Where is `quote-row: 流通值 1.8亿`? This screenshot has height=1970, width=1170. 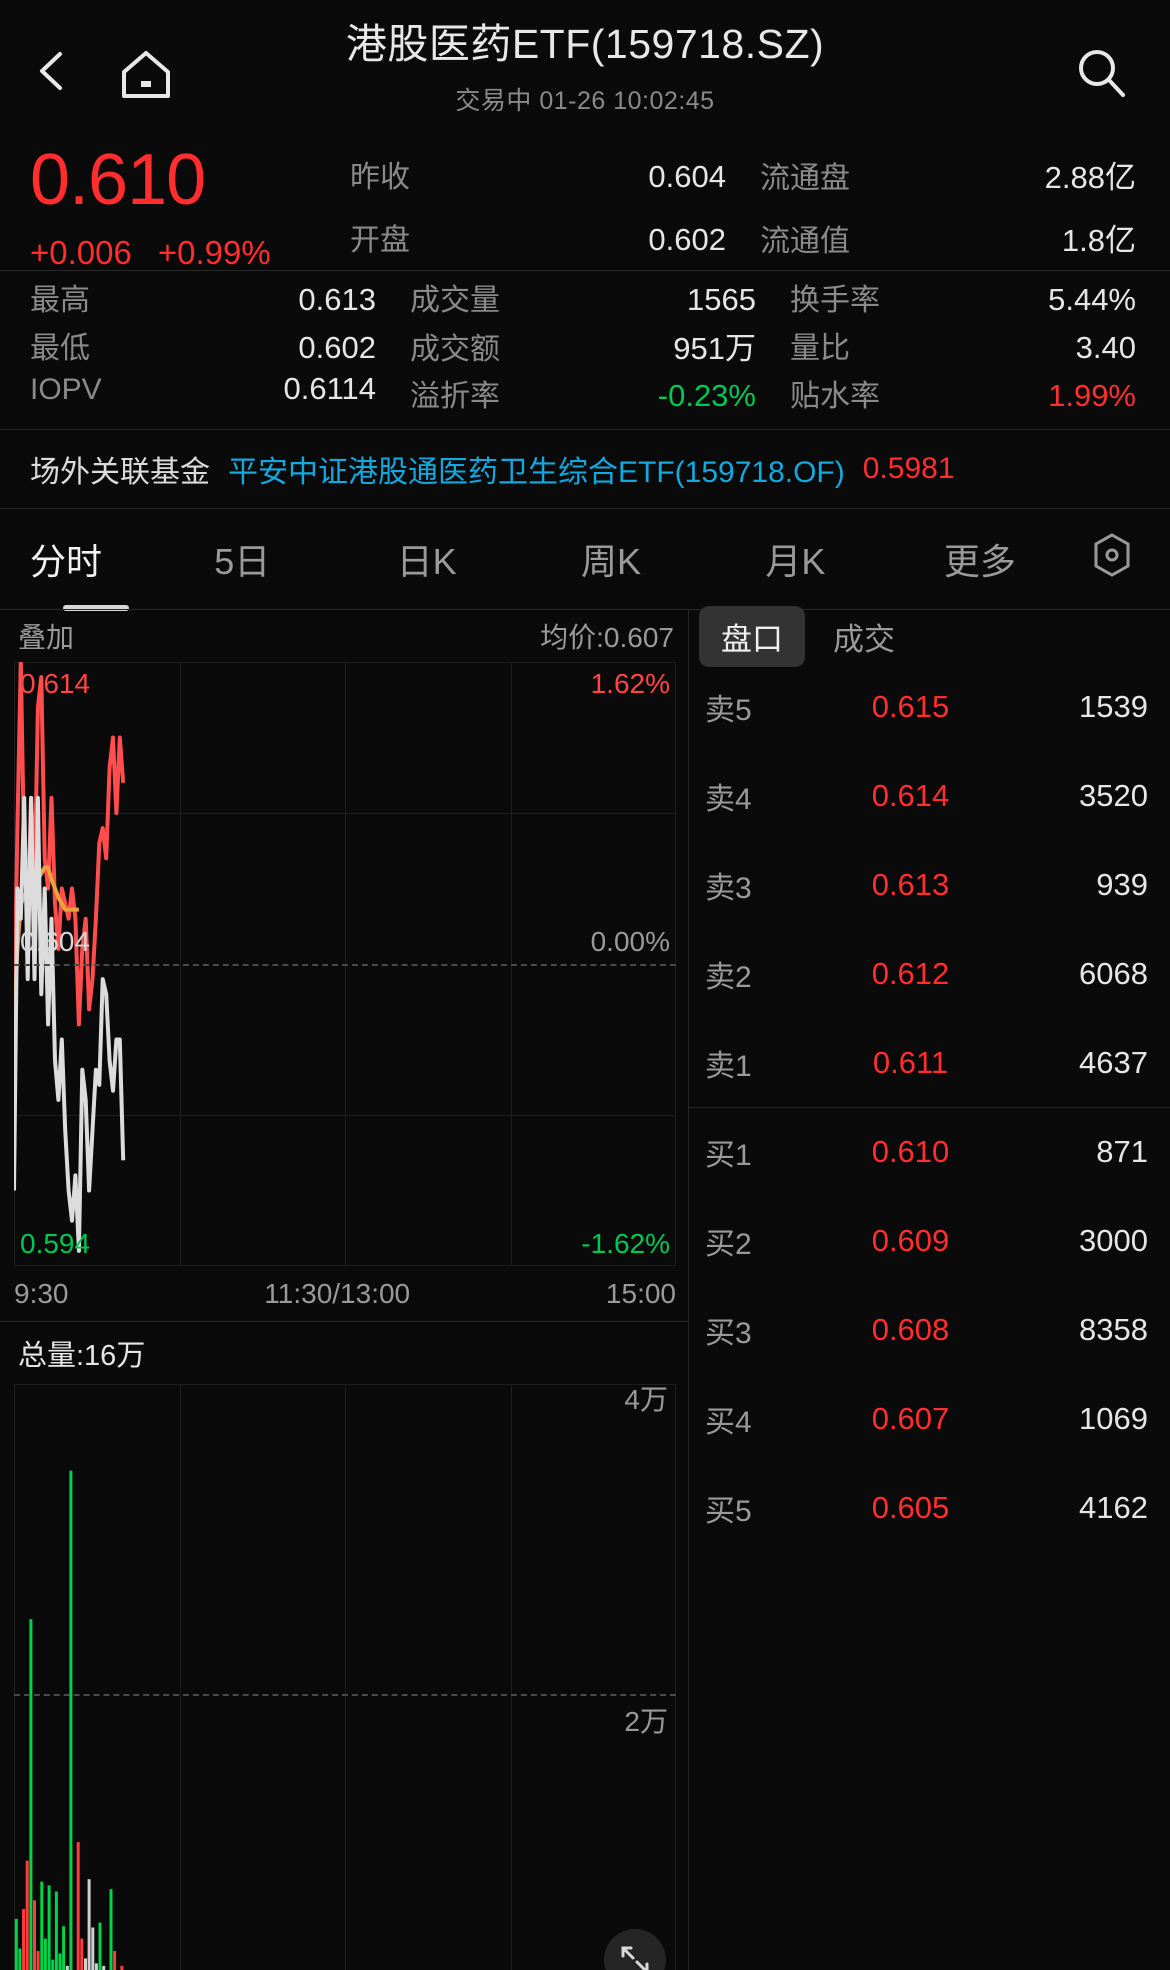
quote-row: 流通值 1.8亿 is located at coordinates (965, 246).